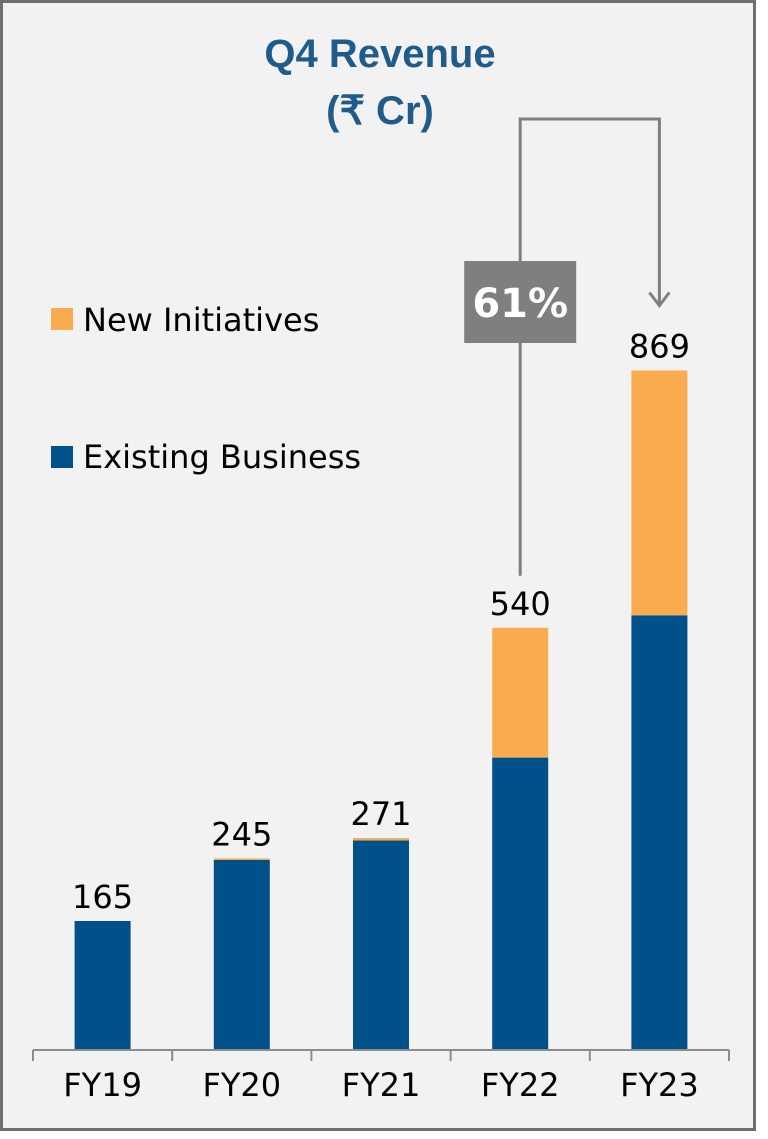 The image size is (768, 1139). What do you see at coordinates (659, 299) in the screenshot?
I see `growth-arrowhead` at bounding box center [659, 299].